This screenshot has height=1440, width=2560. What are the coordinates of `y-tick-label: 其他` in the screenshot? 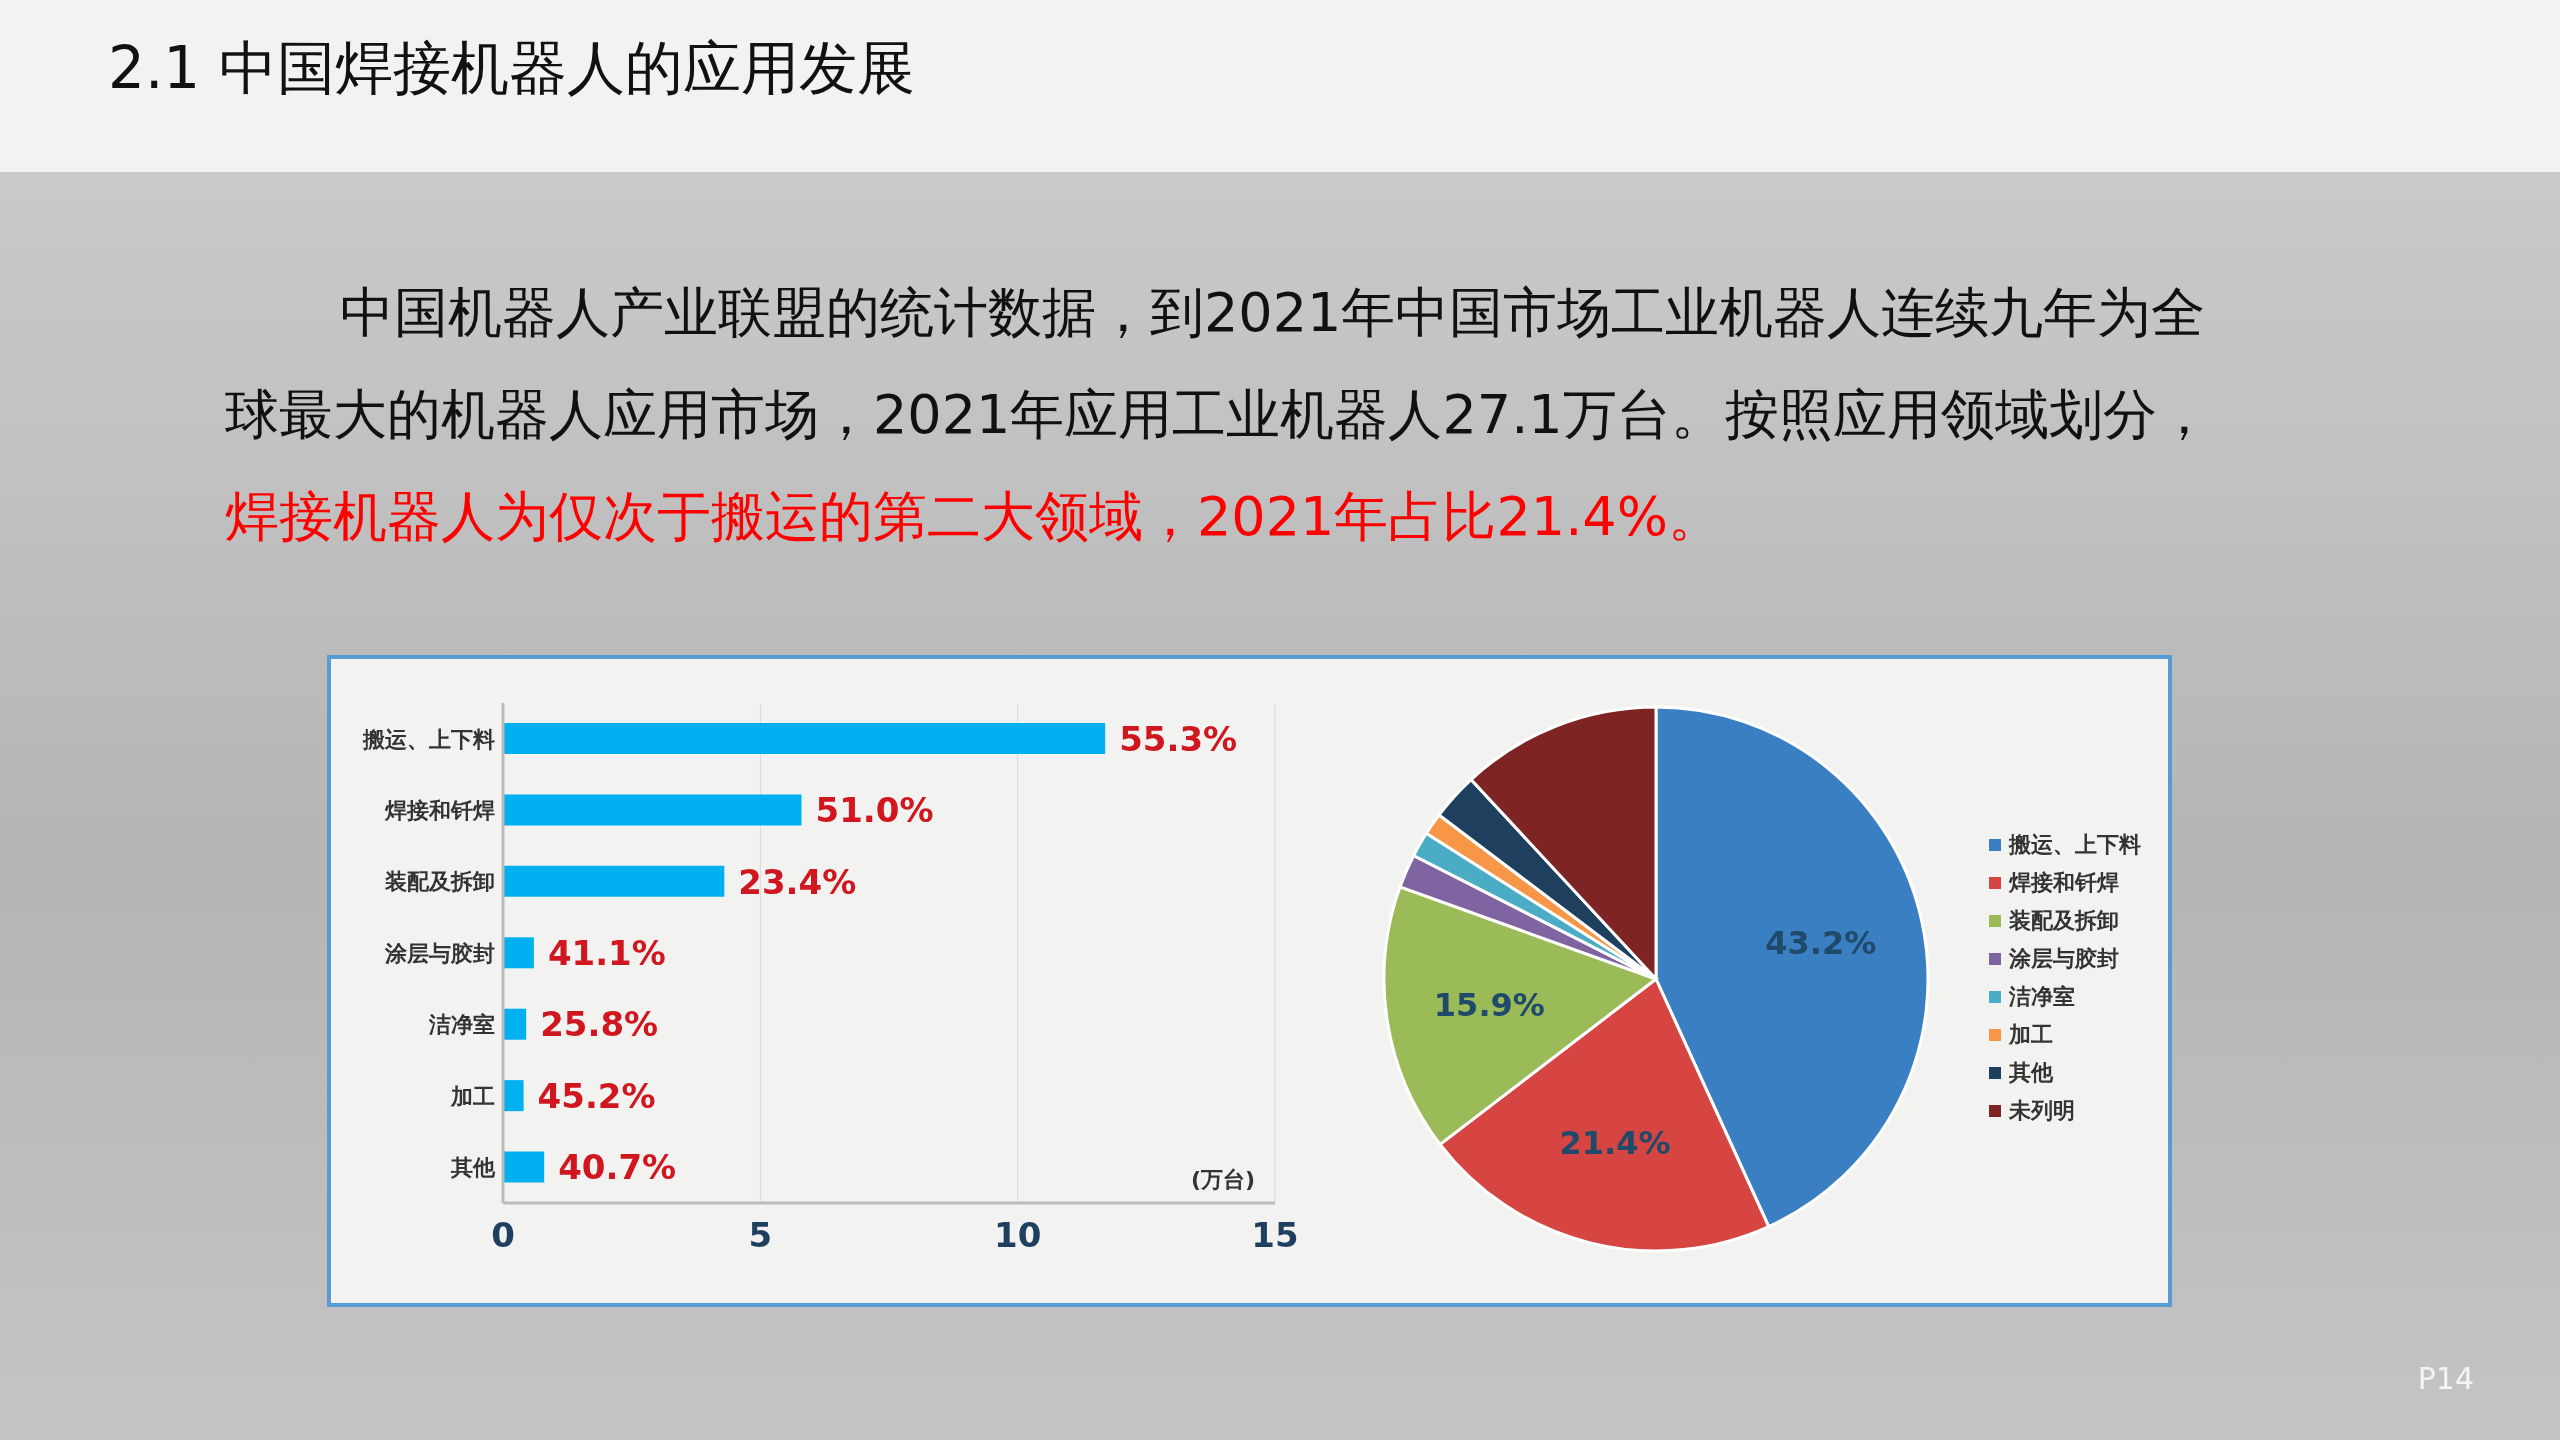 It's located at (473, 1168).